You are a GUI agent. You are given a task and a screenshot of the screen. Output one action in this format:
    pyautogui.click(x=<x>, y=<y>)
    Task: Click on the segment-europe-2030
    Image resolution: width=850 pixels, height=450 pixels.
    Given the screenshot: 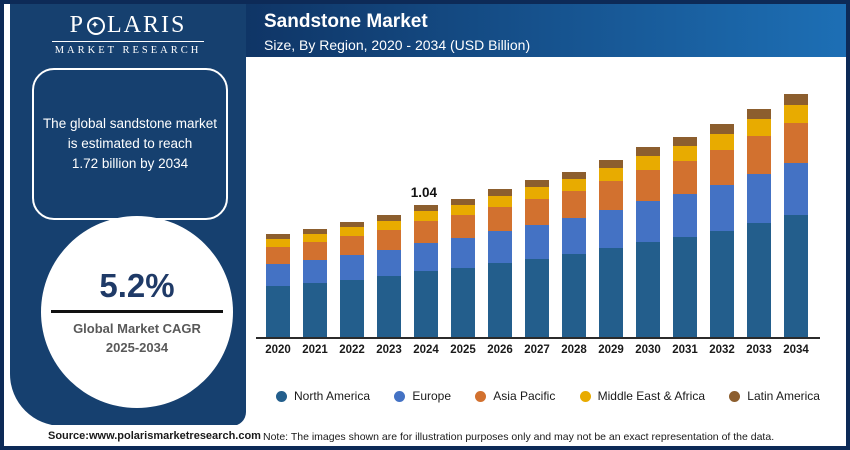 What is the action you would take?
    pyautogui.click(x=648, y=221)
    